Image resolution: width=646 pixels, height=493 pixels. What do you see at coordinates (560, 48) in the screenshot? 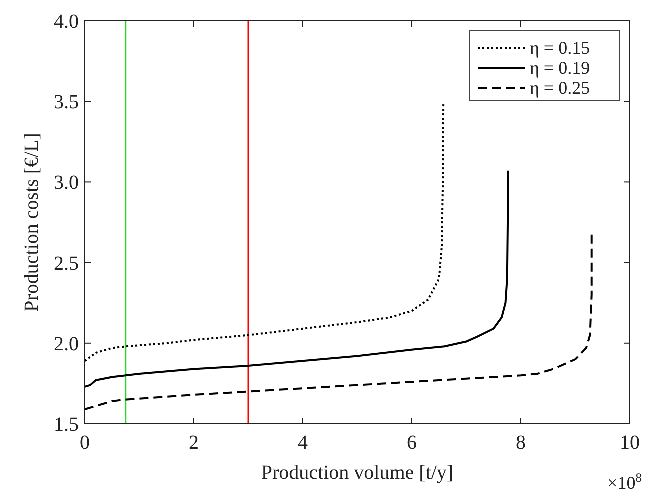
I see `legend-label: η = 0.15` at bounding box center [560, 48].